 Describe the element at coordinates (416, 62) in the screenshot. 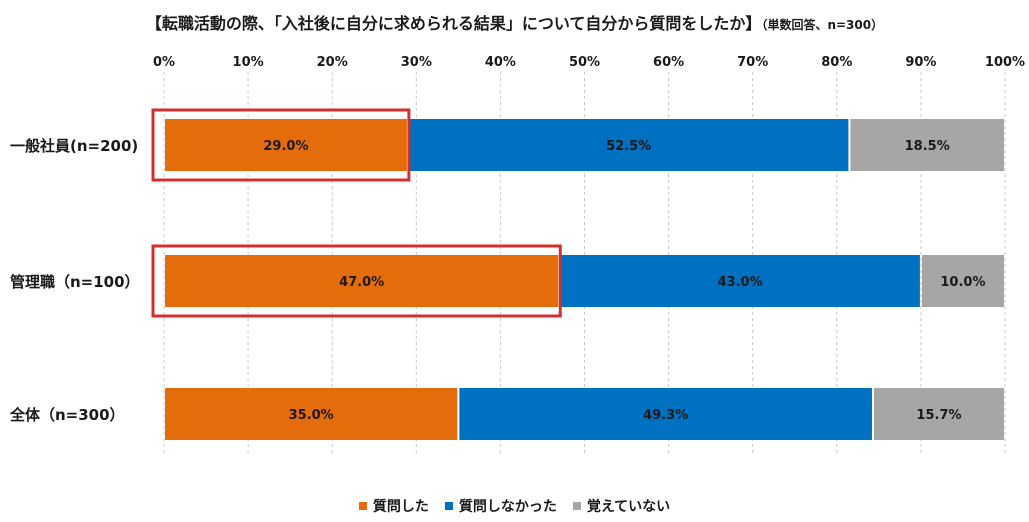

I see `x-tick-label: 30%` at that location.